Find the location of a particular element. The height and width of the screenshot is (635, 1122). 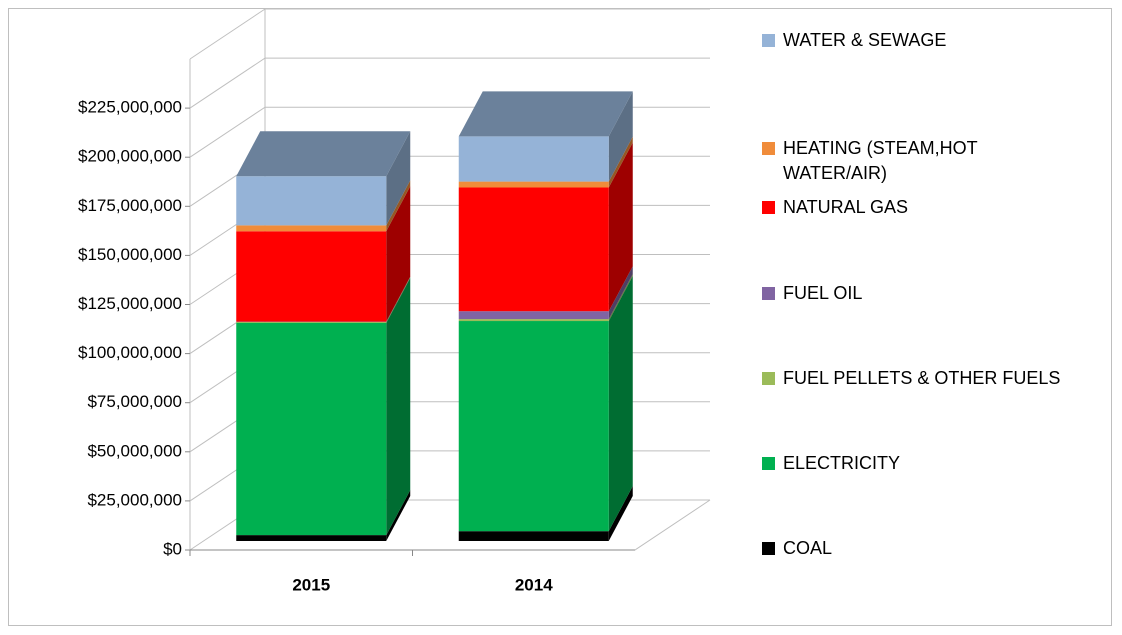

y-tick-label: $0 is located at coordinates (172, 548).